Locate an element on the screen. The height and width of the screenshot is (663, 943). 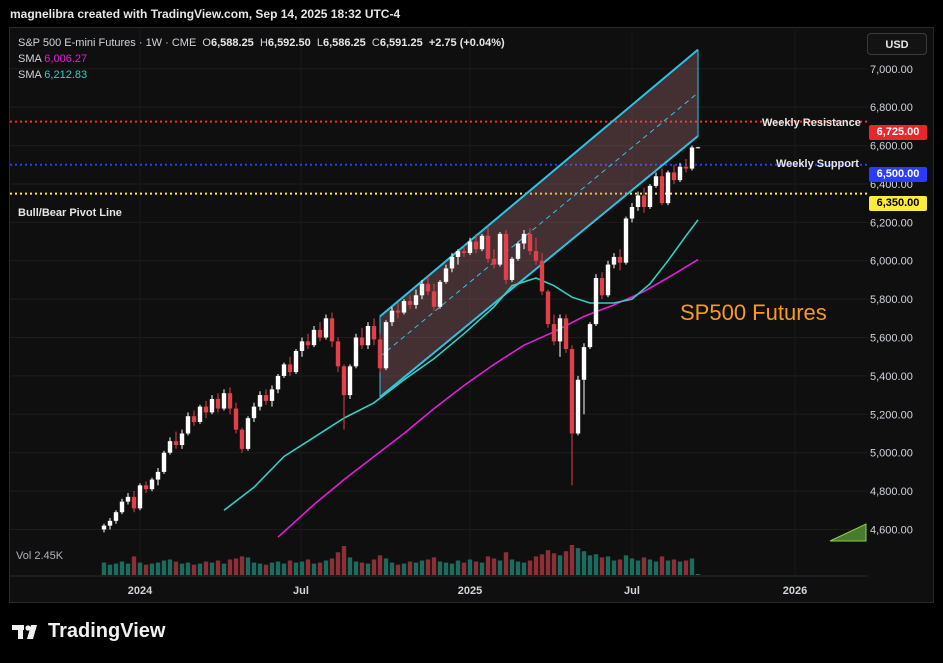
low-label: L is located at coordinates (319, 43).